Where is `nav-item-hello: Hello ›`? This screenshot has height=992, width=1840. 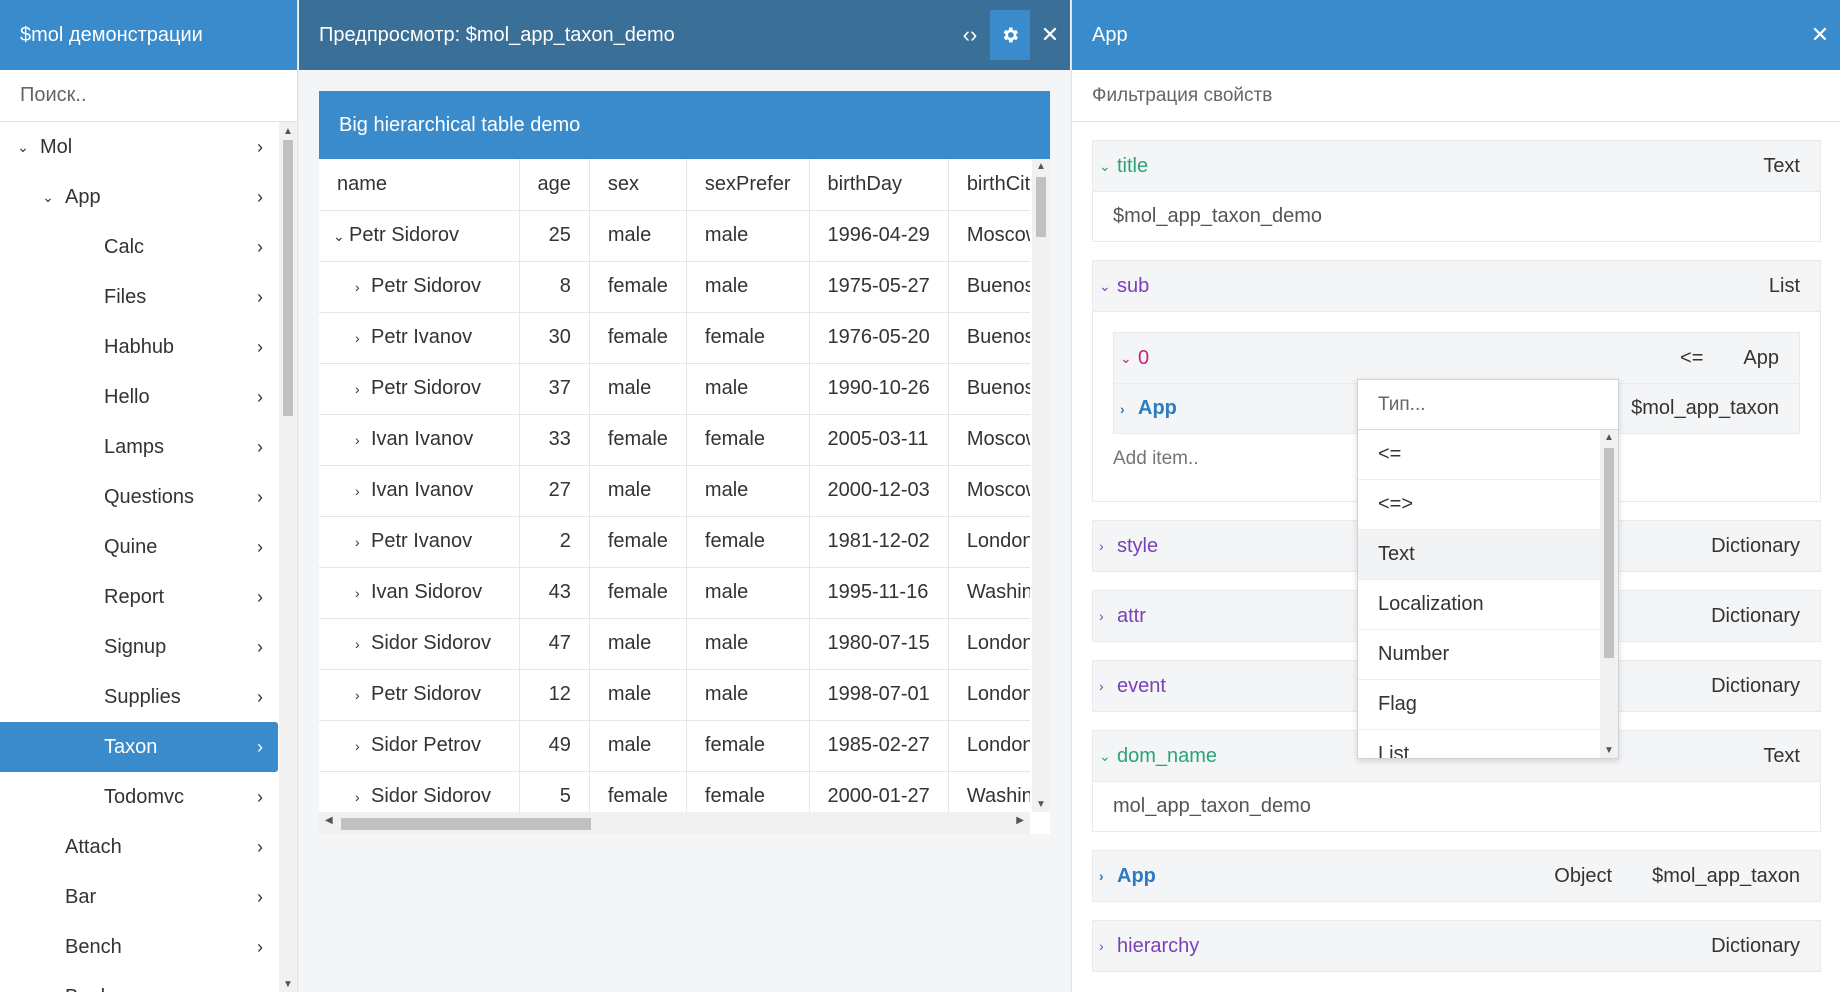
nav-item-hello: Hello › is located at coordinates (139, 397).